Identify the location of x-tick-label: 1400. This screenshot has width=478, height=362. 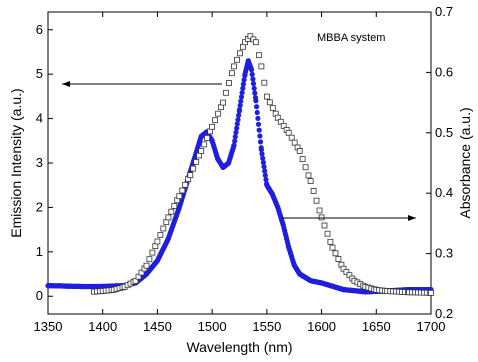
(102, 326).